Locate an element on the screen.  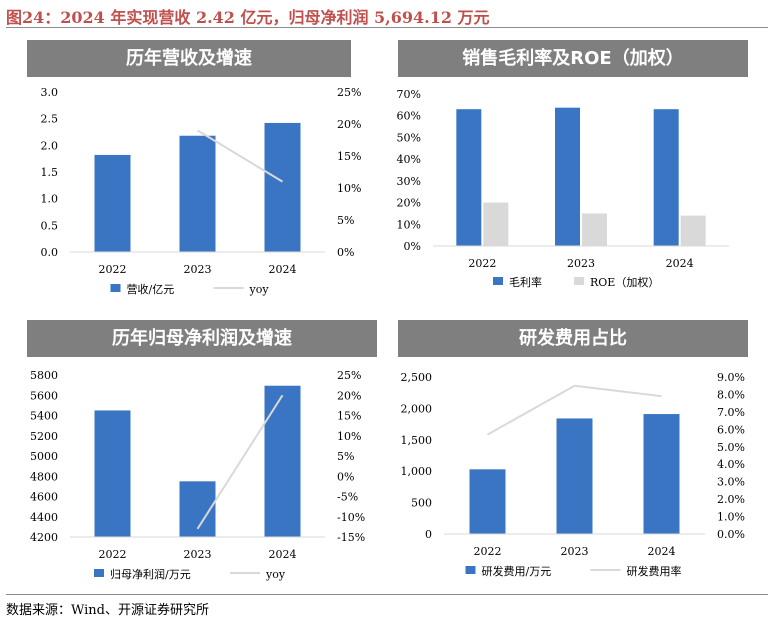
y-tick-left: 5800 is located at coordinates (44, 375).